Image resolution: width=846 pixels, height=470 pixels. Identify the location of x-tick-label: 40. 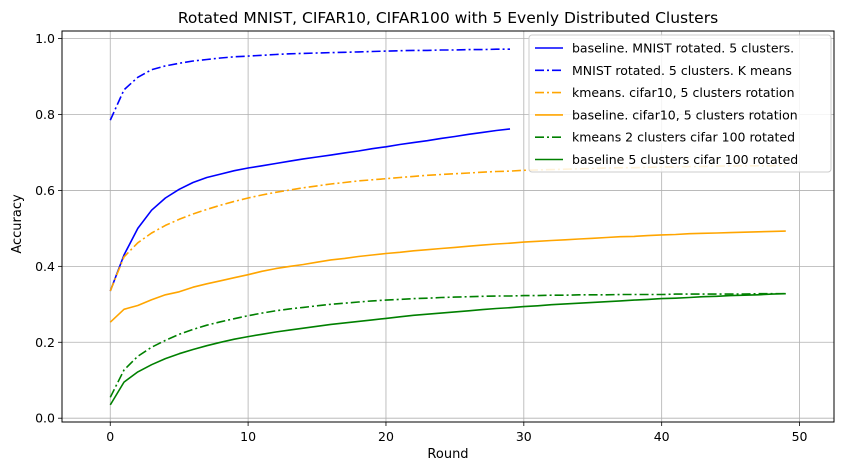
(662, 436).